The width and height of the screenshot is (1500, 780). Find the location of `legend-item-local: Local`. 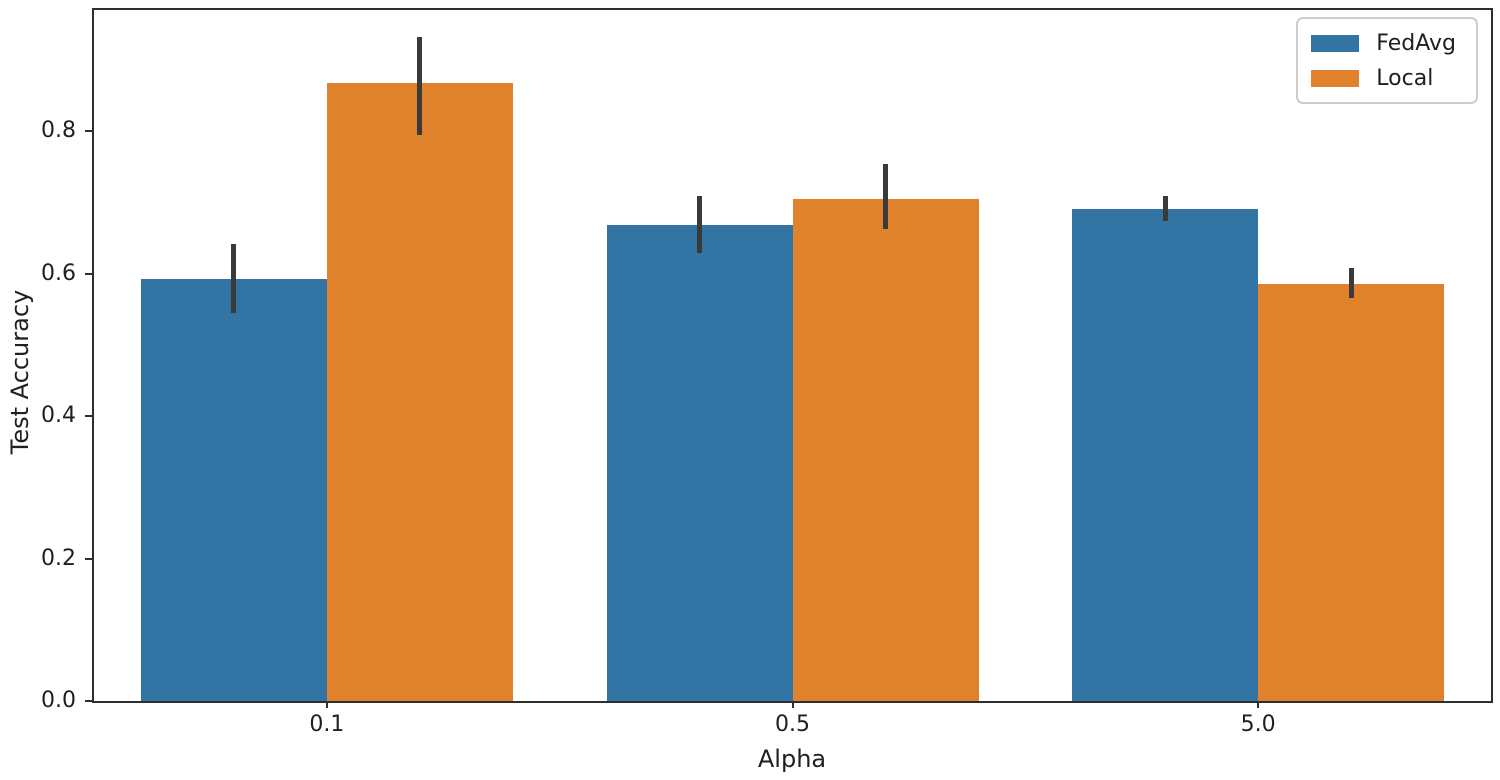

legend-item-local: Local is located at coordinates (1383, 78).